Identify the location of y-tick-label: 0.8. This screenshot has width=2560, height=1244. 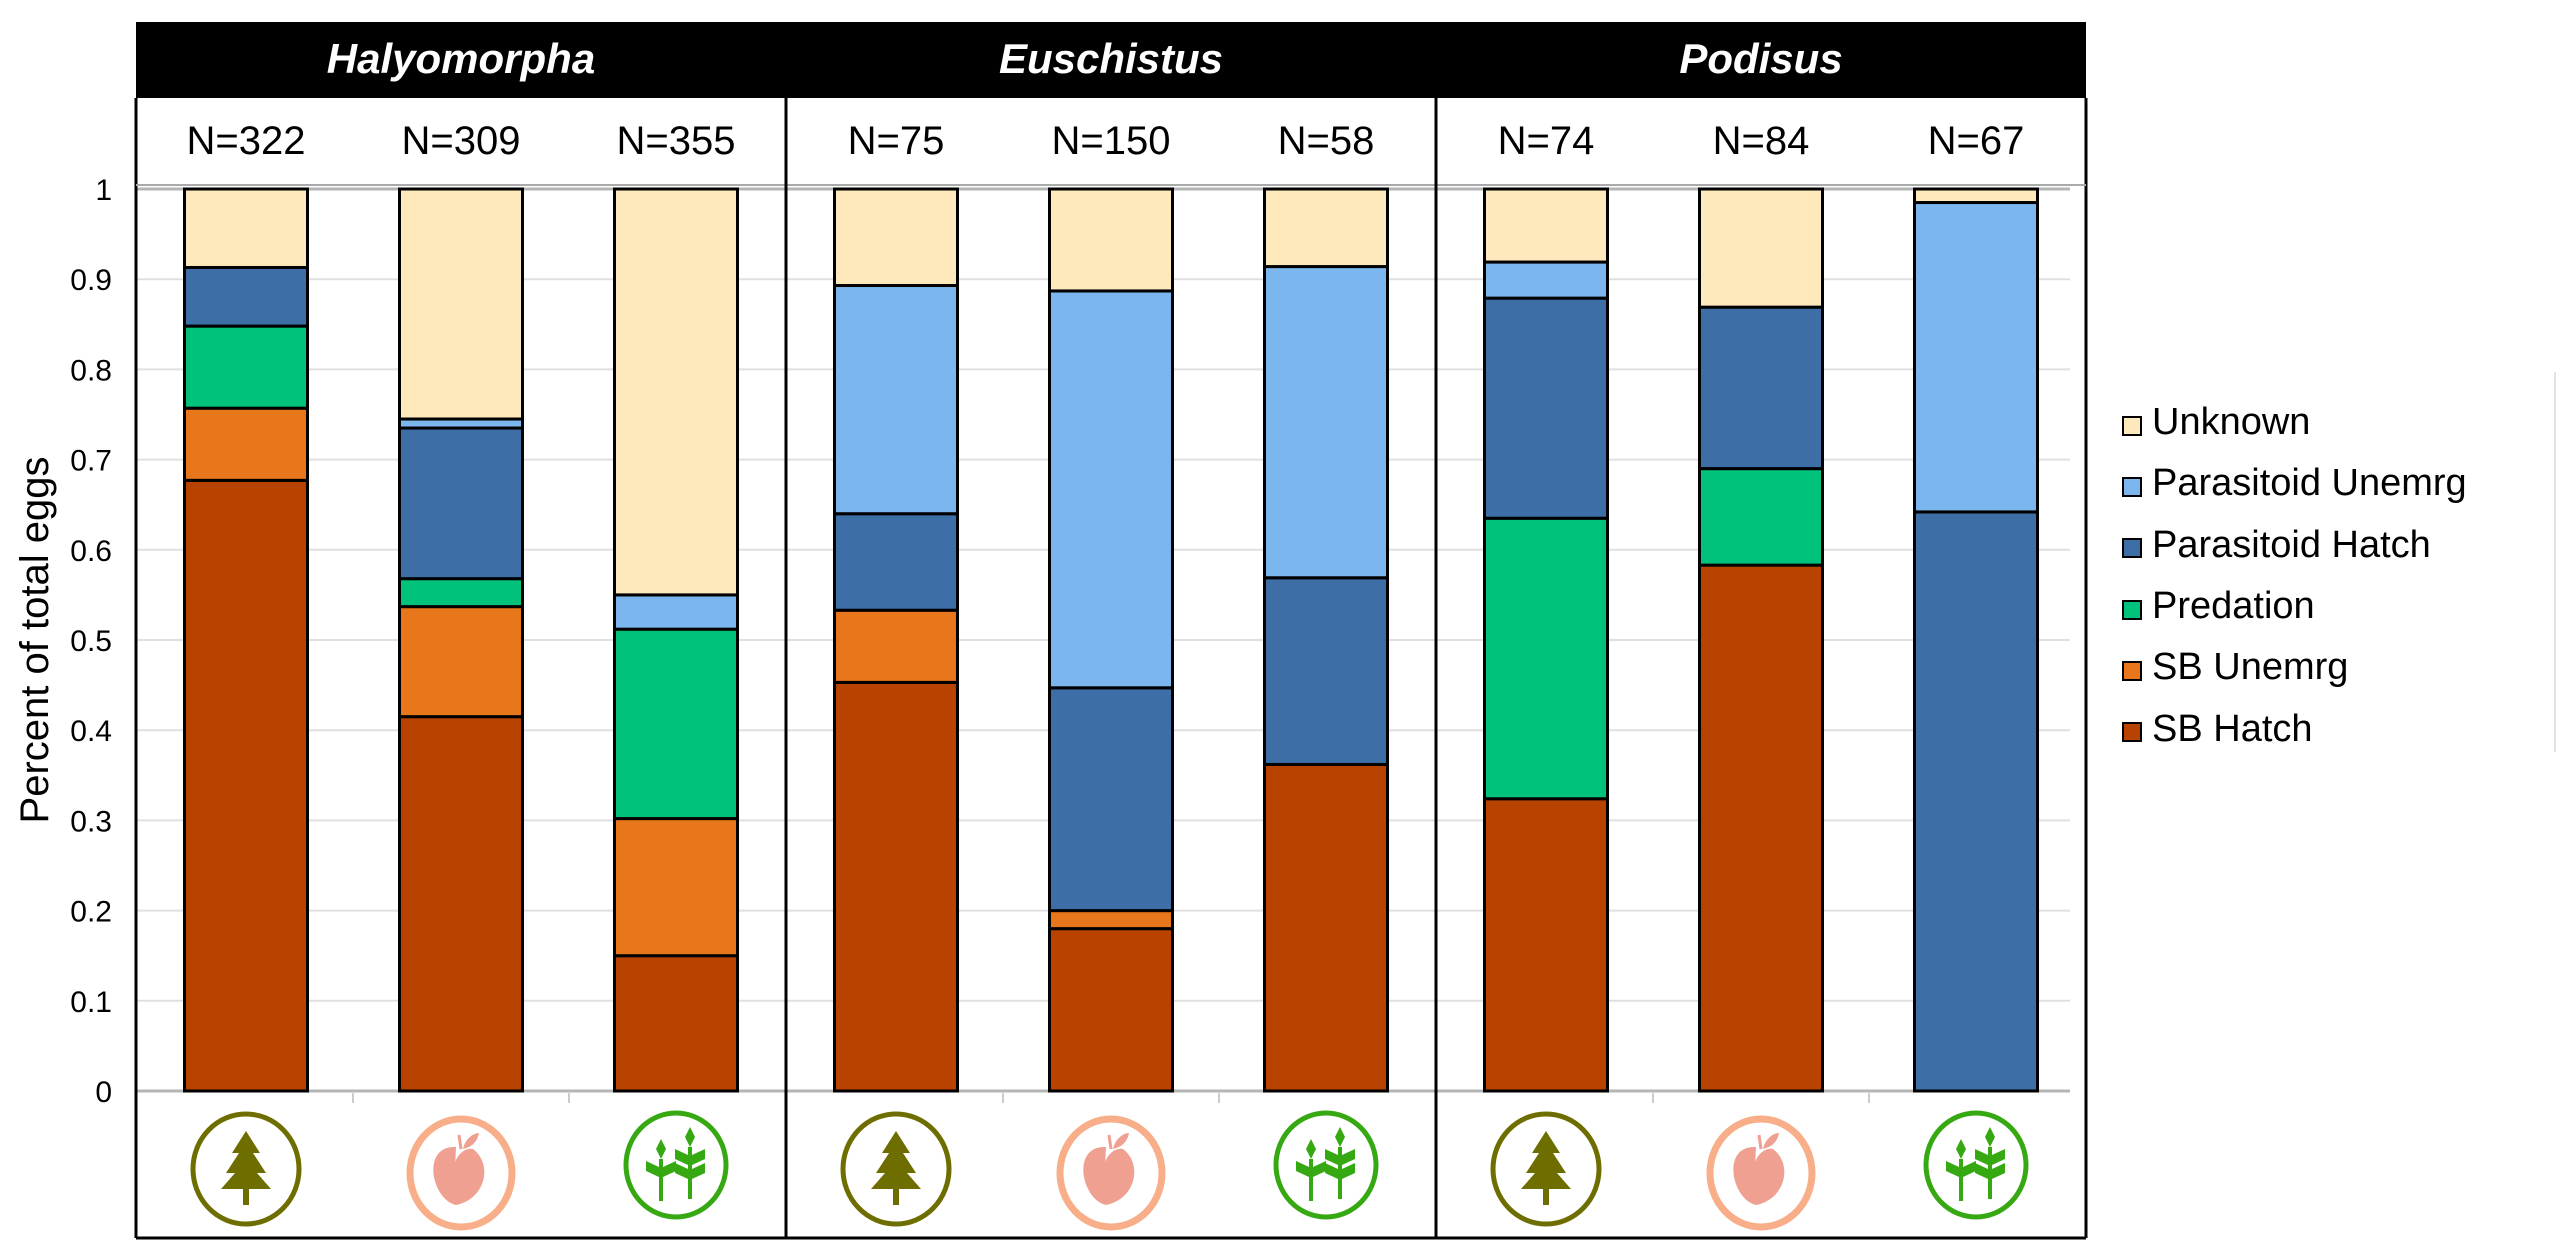
(91, 370).